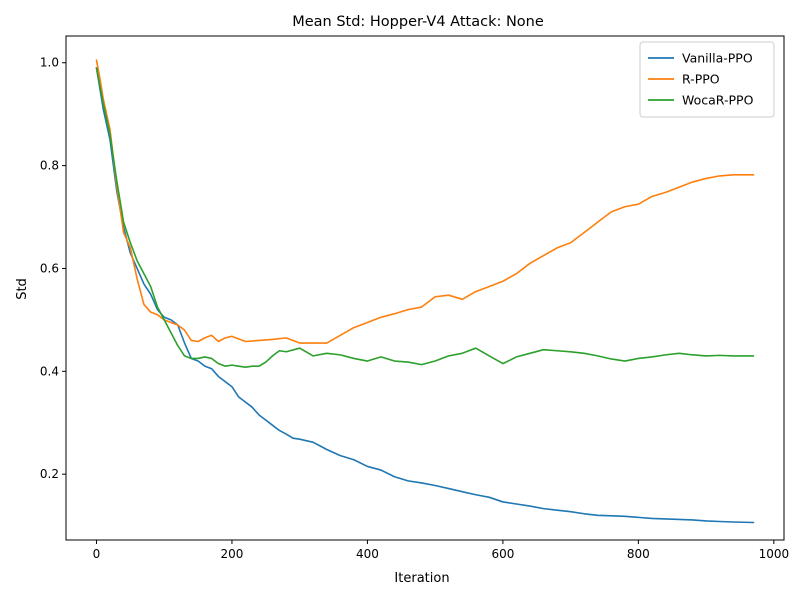  I want to click on x-tick-label: 1000, so click(774, 554).